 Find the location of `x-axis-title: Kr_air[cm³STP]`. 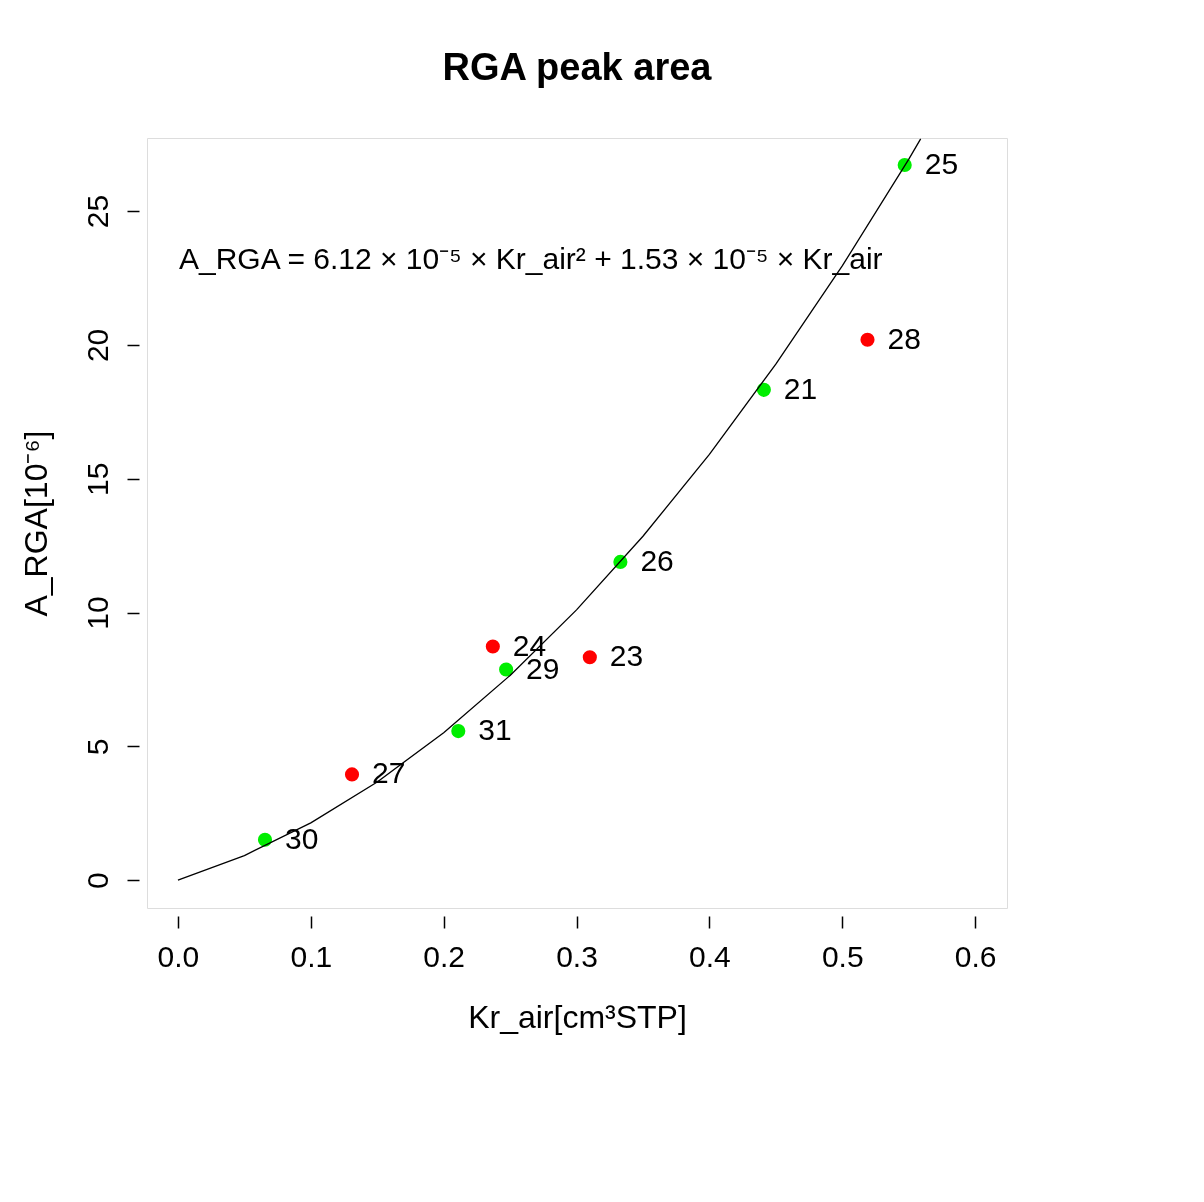

x-axis-title: Kr_air[cm³STP] is located at coordinates (577, 1016).